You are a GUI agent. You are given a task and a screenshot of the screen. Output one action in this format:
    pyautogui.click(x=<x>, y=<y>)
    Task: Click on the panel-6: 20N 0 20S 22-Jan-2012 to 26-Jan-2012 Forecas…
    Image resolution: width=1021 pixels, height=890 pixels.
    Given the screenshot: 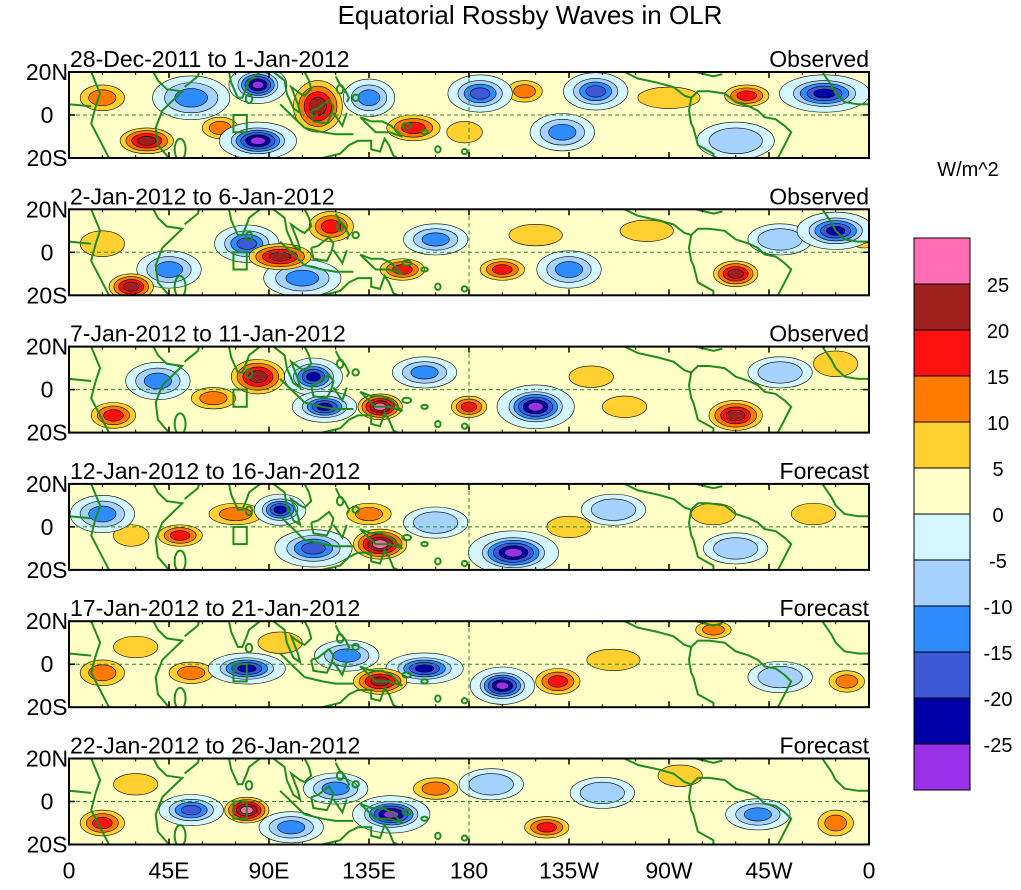 What is the action you would take?
    pyautogui.click(x=448, y=795)
    